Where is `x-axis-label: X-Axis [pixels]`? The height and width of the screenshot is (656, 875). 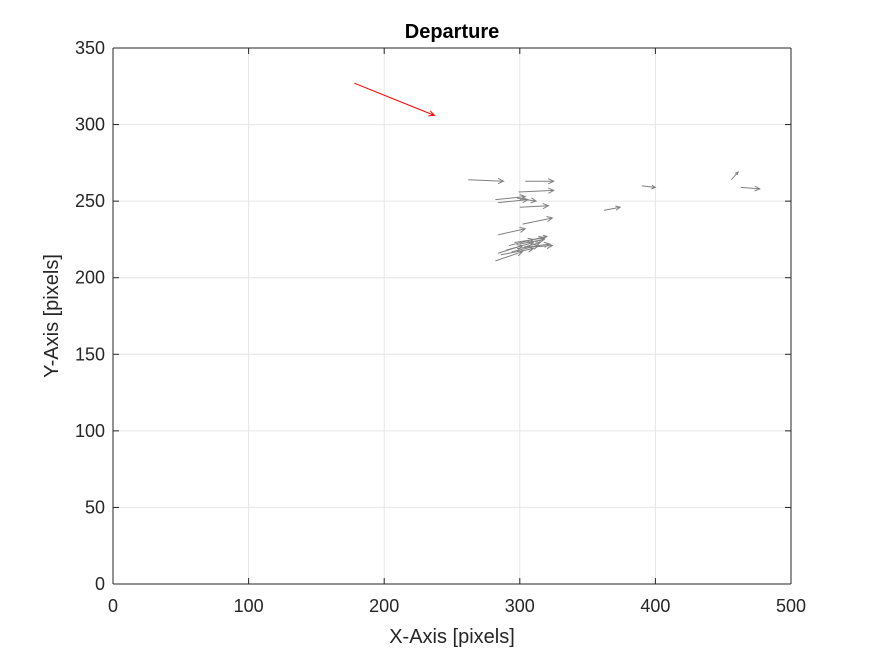 x-axis-label: X-Axis [pixels] is located at coordinates (452, 637).